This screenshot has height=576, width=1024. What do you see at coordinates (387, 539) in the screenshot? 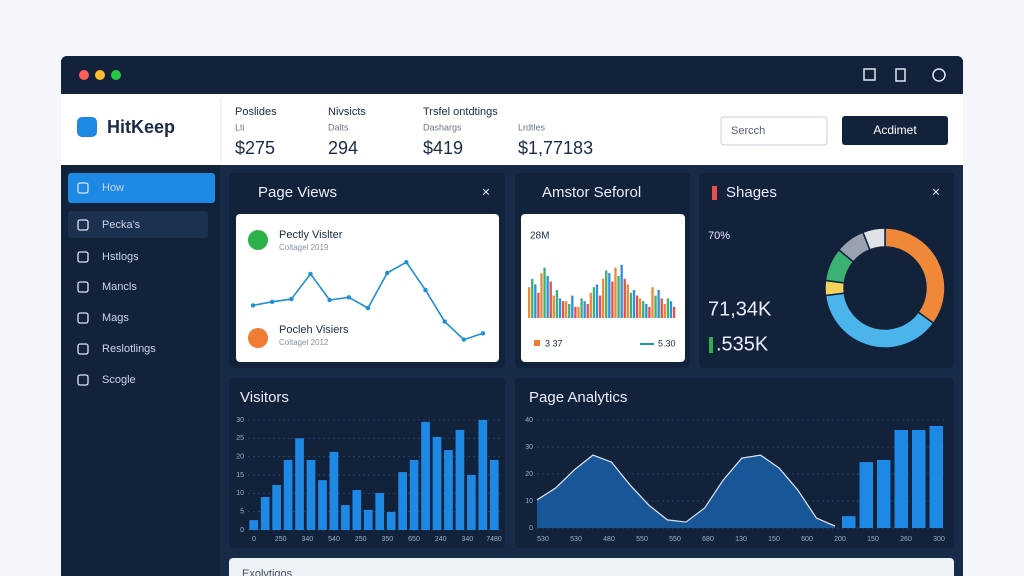
I see `x-tick-label: 350` at bounding box center [387, 539].